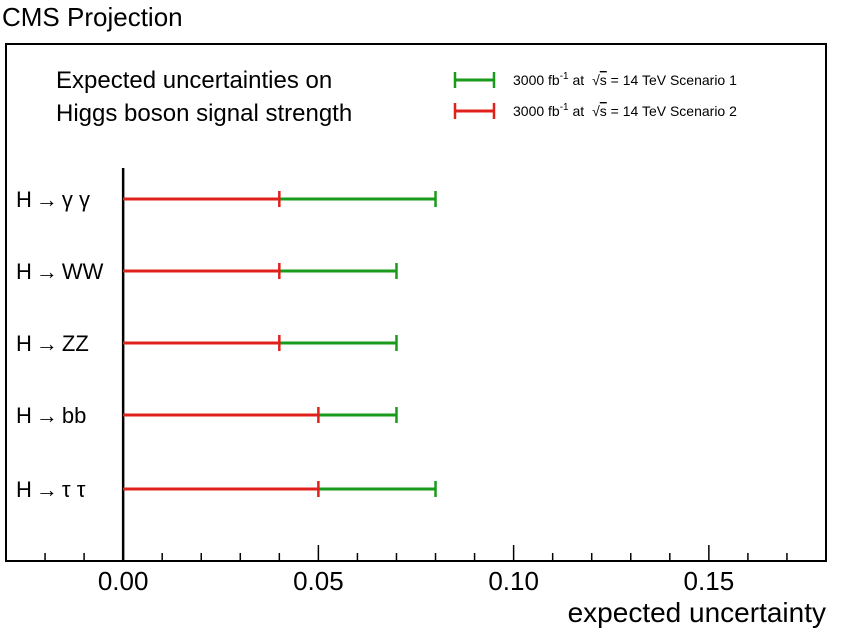  I want to click on chart-title-line-2: Higgs boson signal strength, so click(204, 113).